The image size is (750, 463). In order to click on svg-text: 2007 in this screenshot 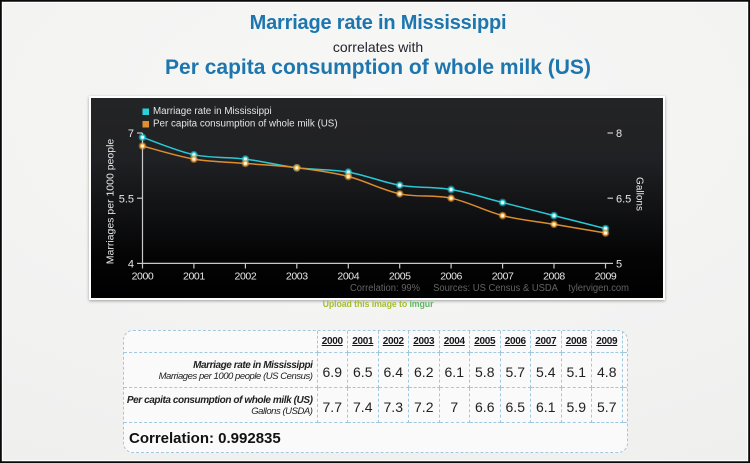, I will do `click(503, 277)`.